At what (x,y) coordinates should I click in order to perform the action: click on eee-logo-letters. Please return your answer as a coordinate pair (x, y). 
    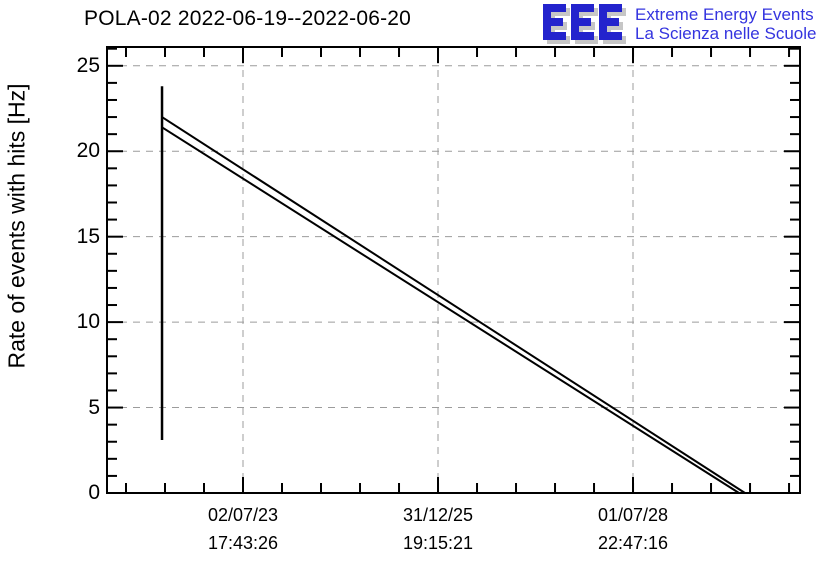
    Looking at the image, I should click on (586, 24).